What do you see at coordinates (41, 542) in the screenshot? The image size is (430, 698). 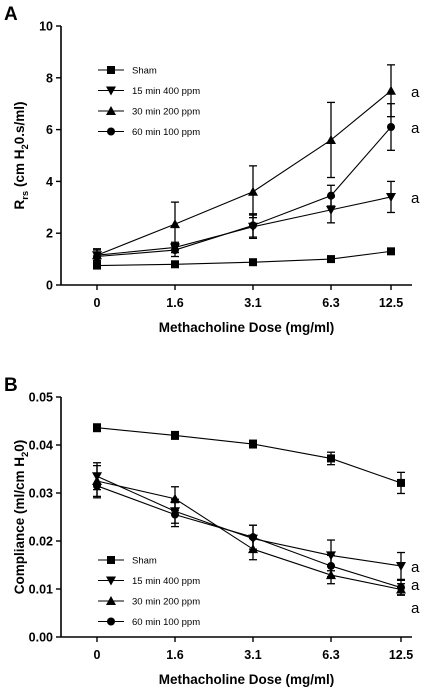 I see `y-tick-label: 0.02` at bounding box center [41, 542].